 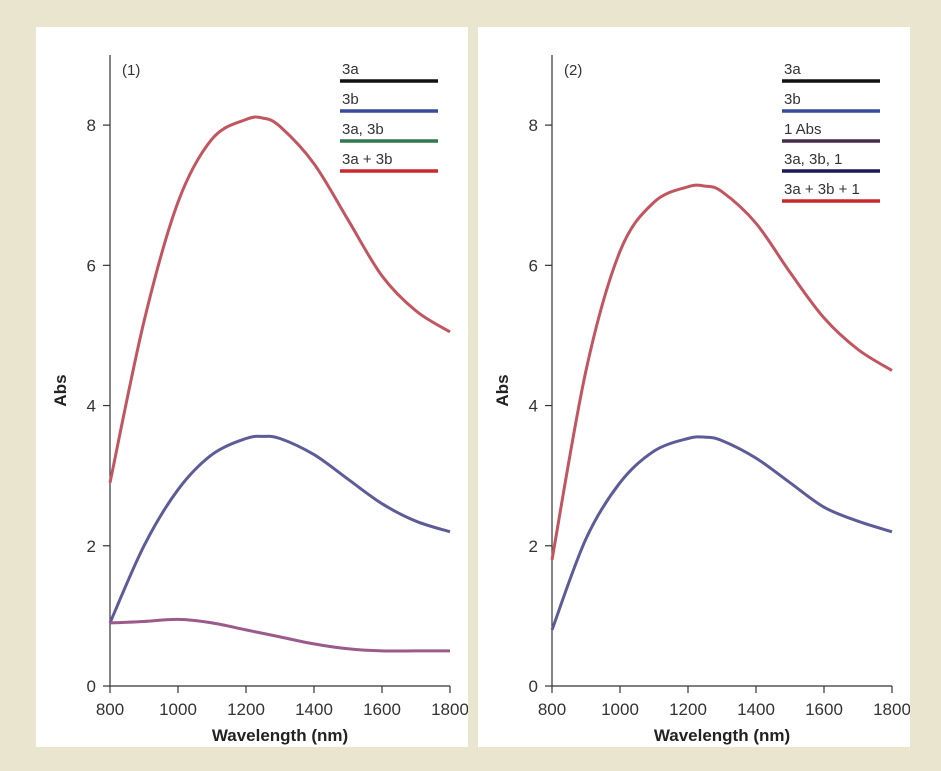 I want to click on panel-label: (2), so click(x=573, y=70).